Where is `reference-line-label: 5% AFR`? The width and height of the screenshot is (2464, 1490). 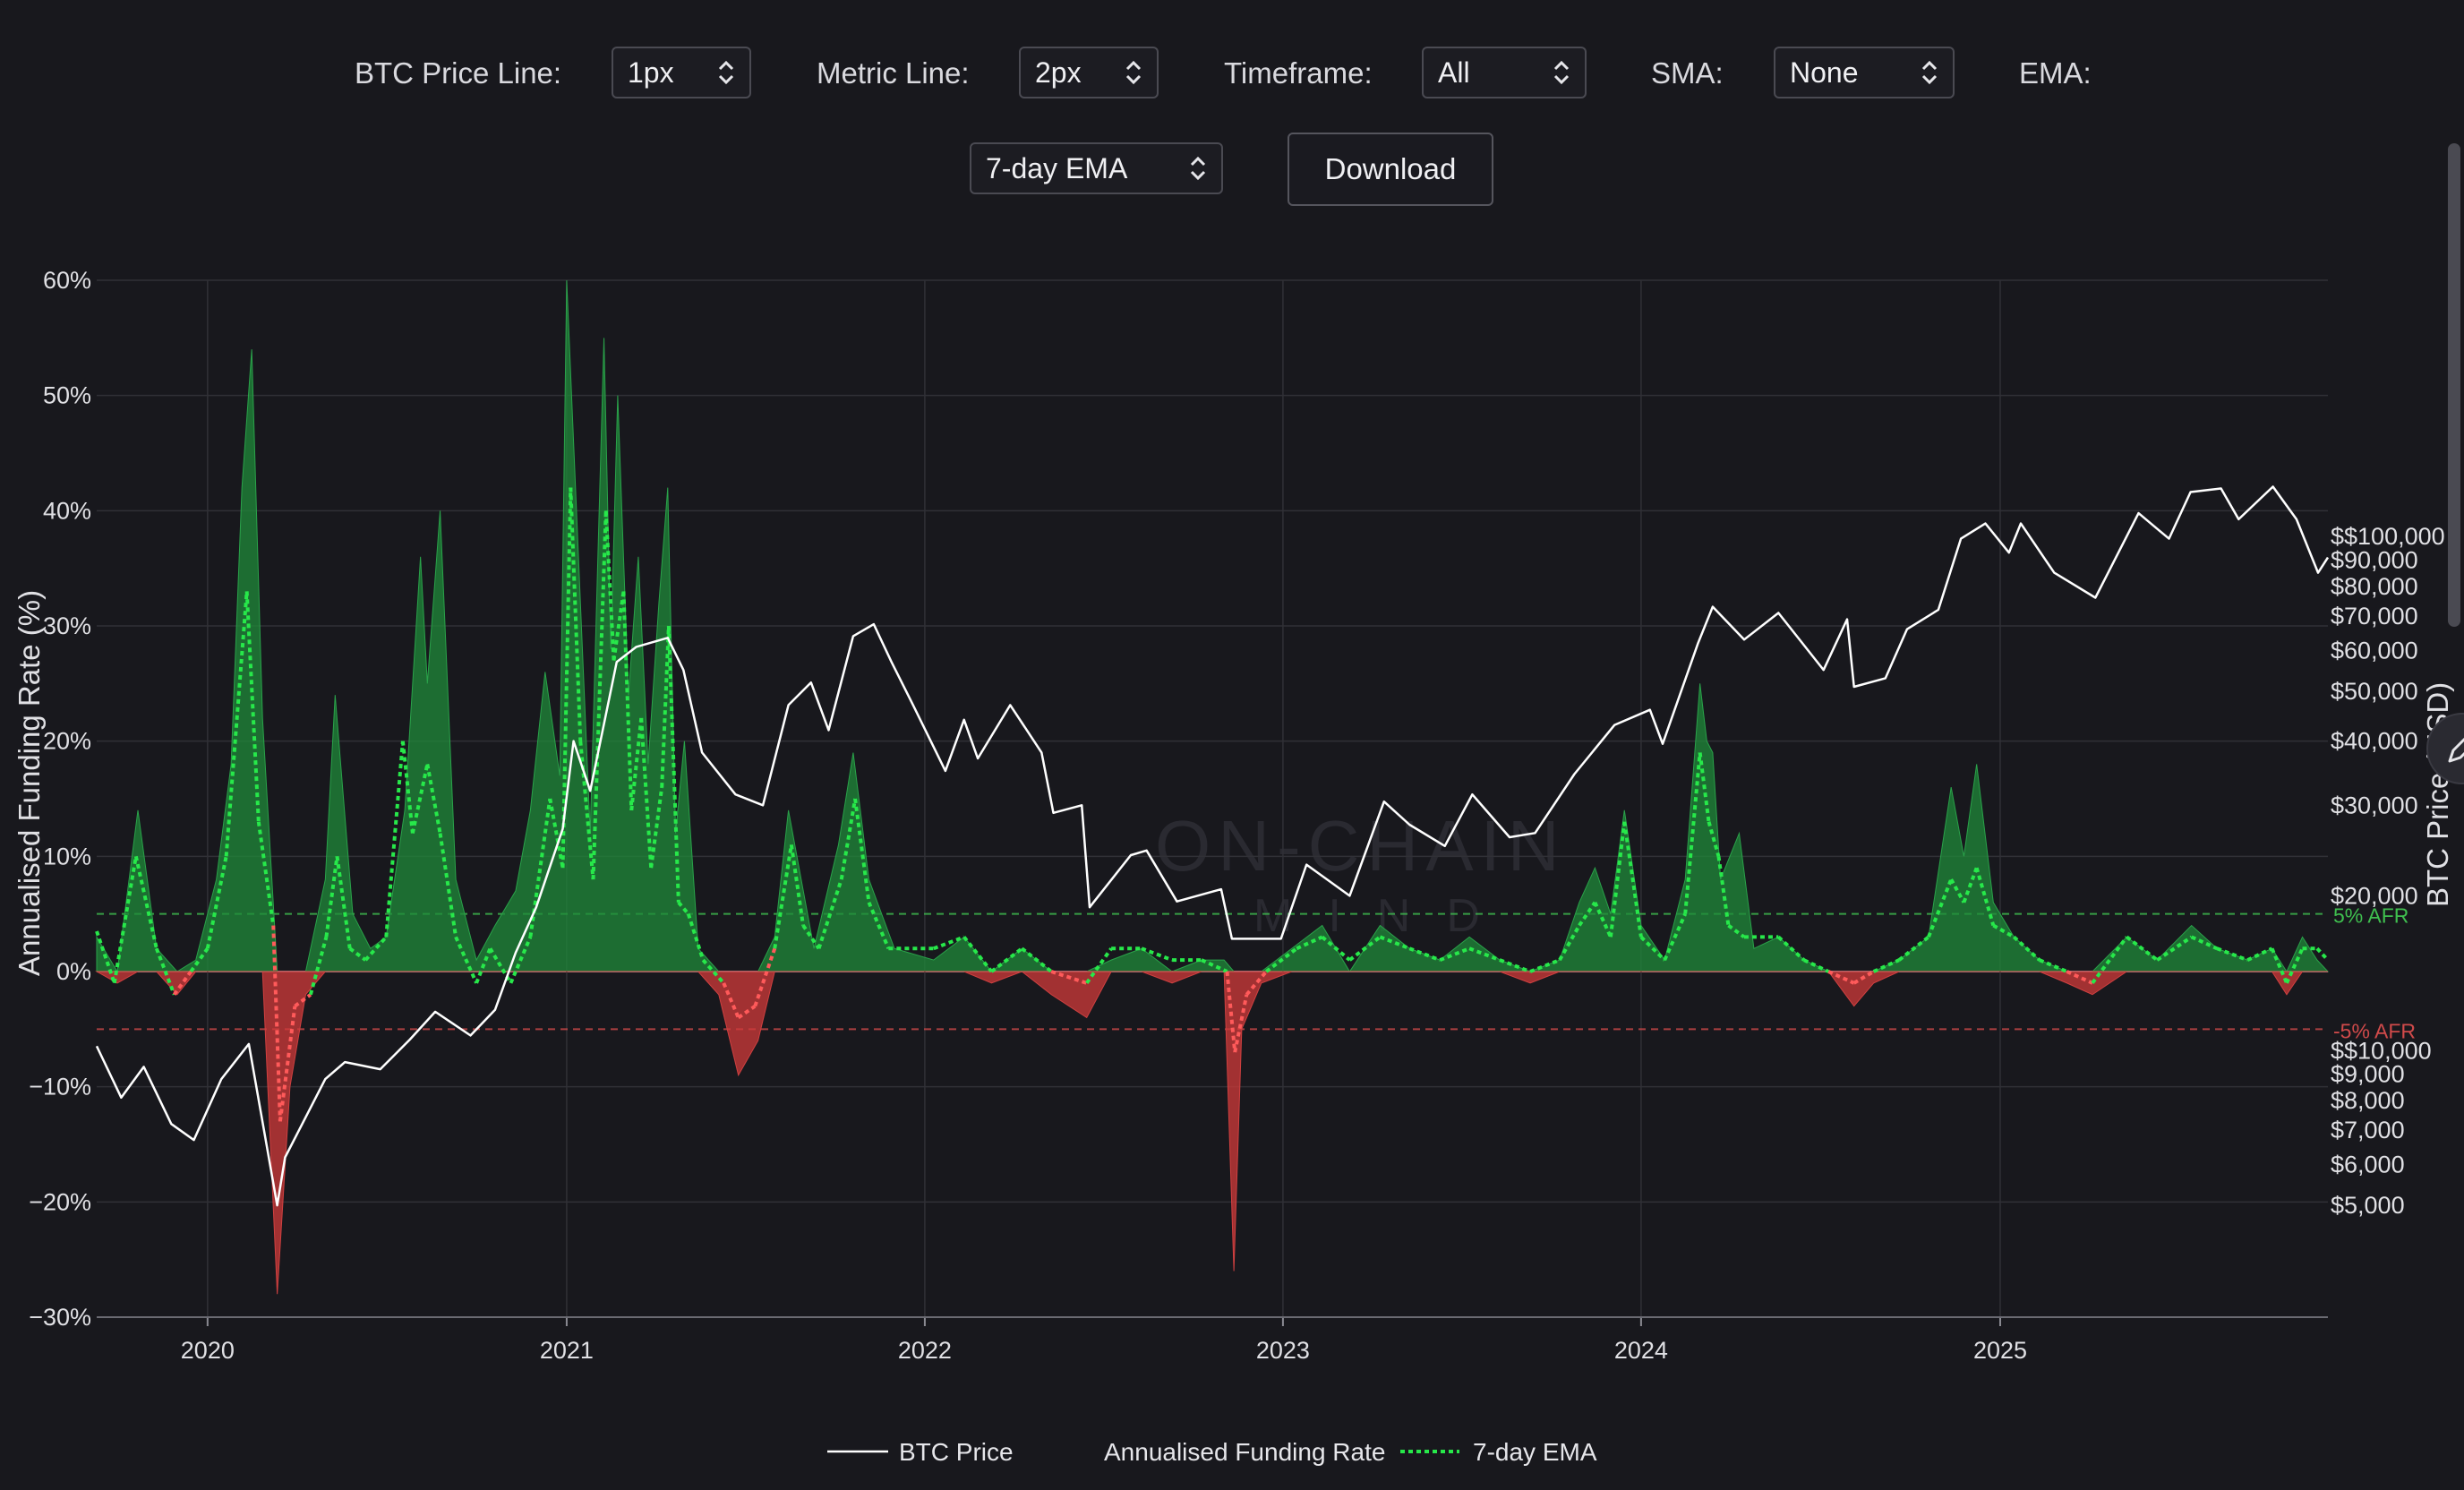
reference-line-label: 5% AFR is located at coordinates (2370, 916).